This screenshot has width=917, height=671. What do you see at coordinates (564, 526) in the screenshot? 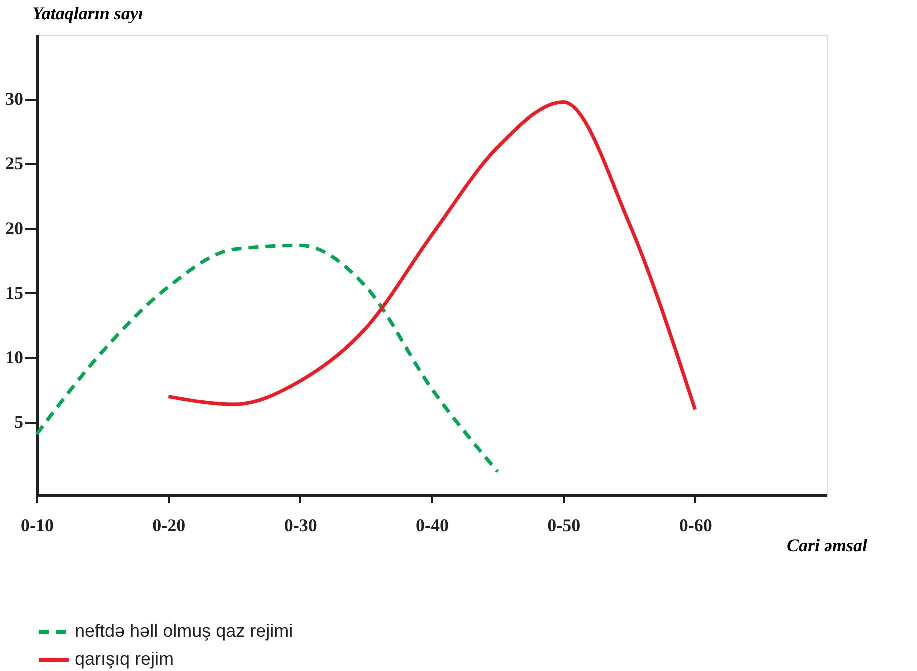
I see `x-tick-label: 0-50` at bounding box center [564, 526].